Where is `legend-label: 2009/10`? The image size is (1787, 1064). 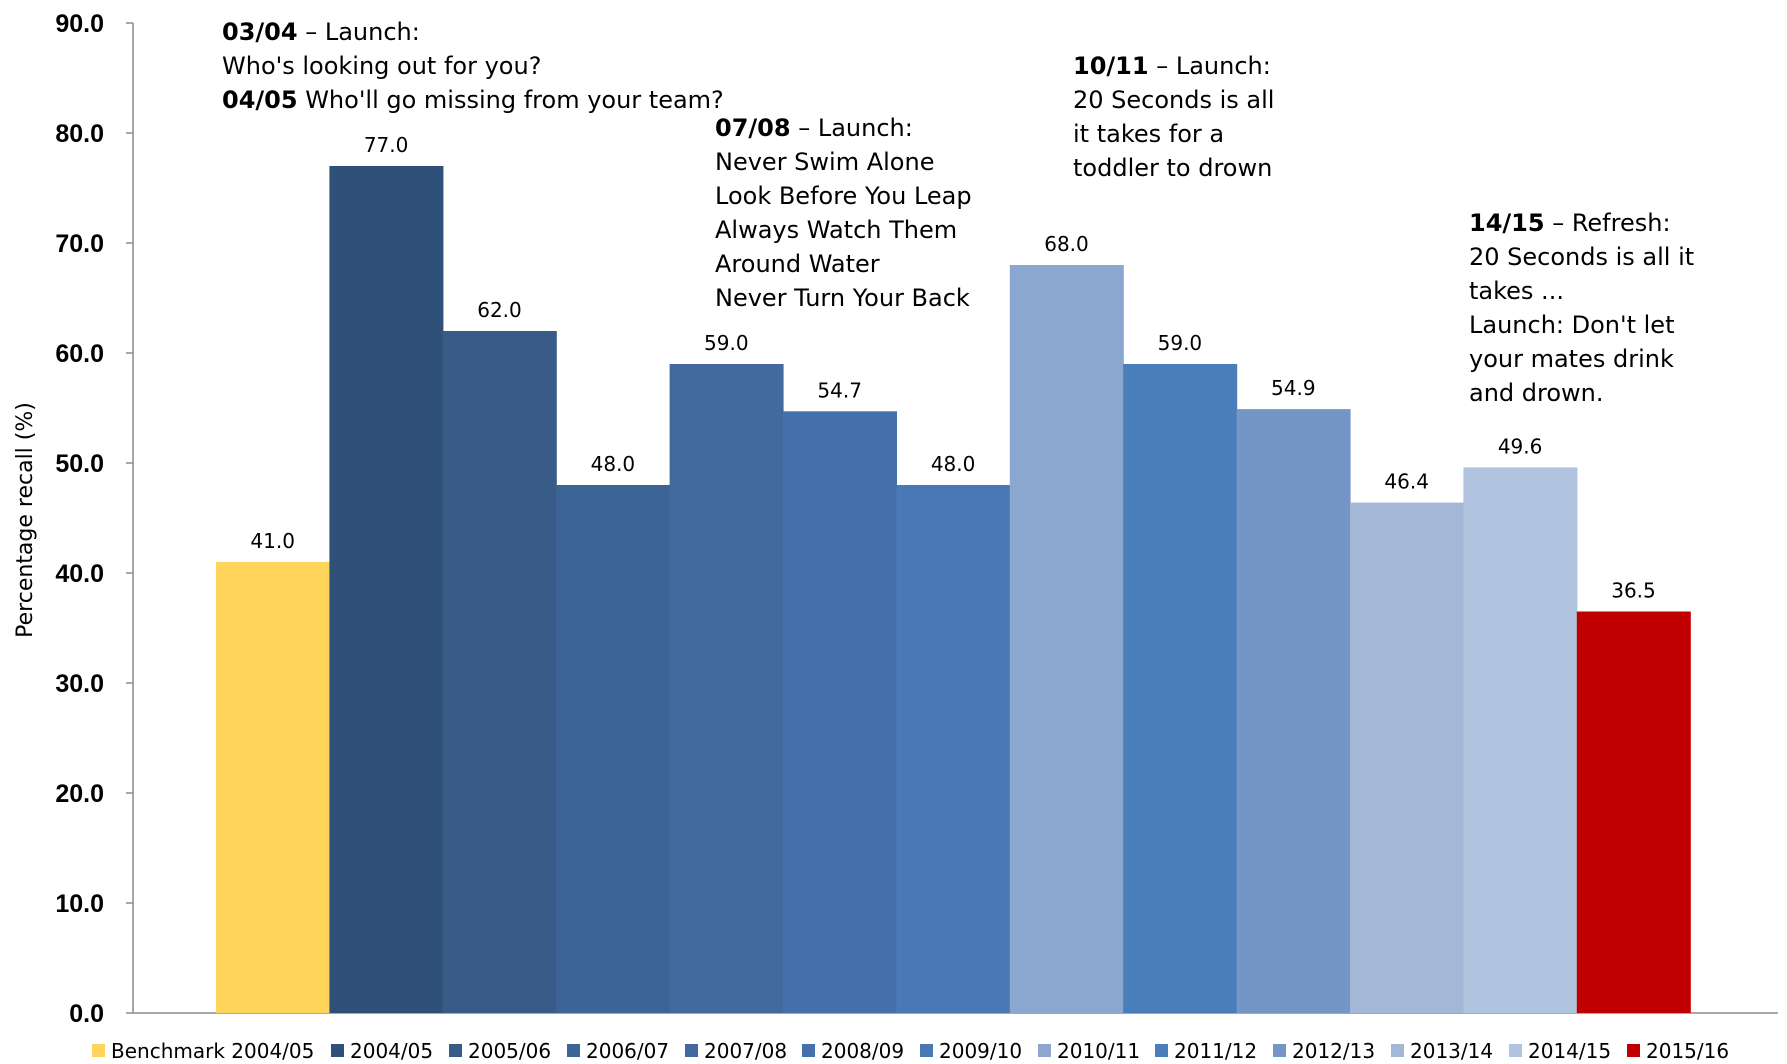
legend-label: 2009/10 is located at coordinates (980, 1051).